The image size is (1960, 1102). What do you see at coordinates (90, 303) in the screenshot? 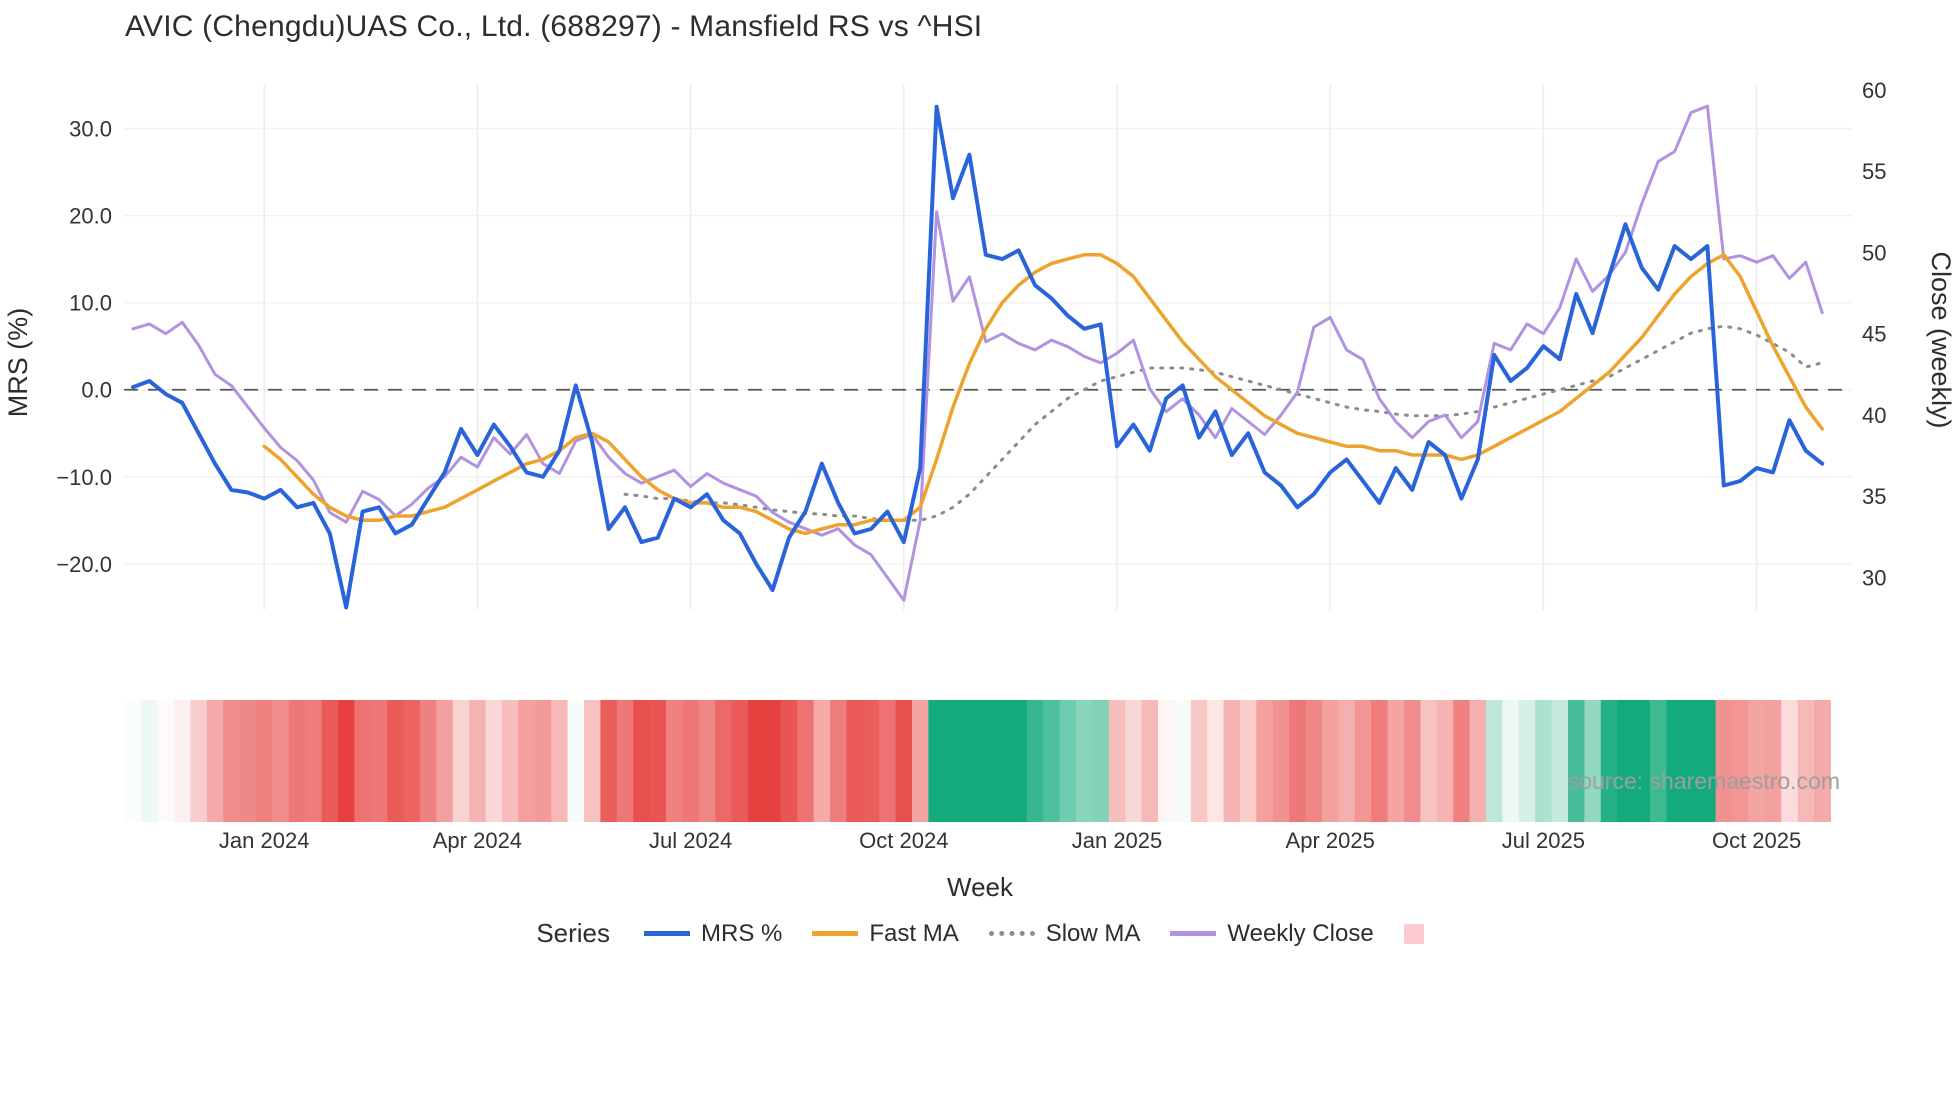
I see `y-left-tick-label: 10.0` at bounding box center [90, 303].